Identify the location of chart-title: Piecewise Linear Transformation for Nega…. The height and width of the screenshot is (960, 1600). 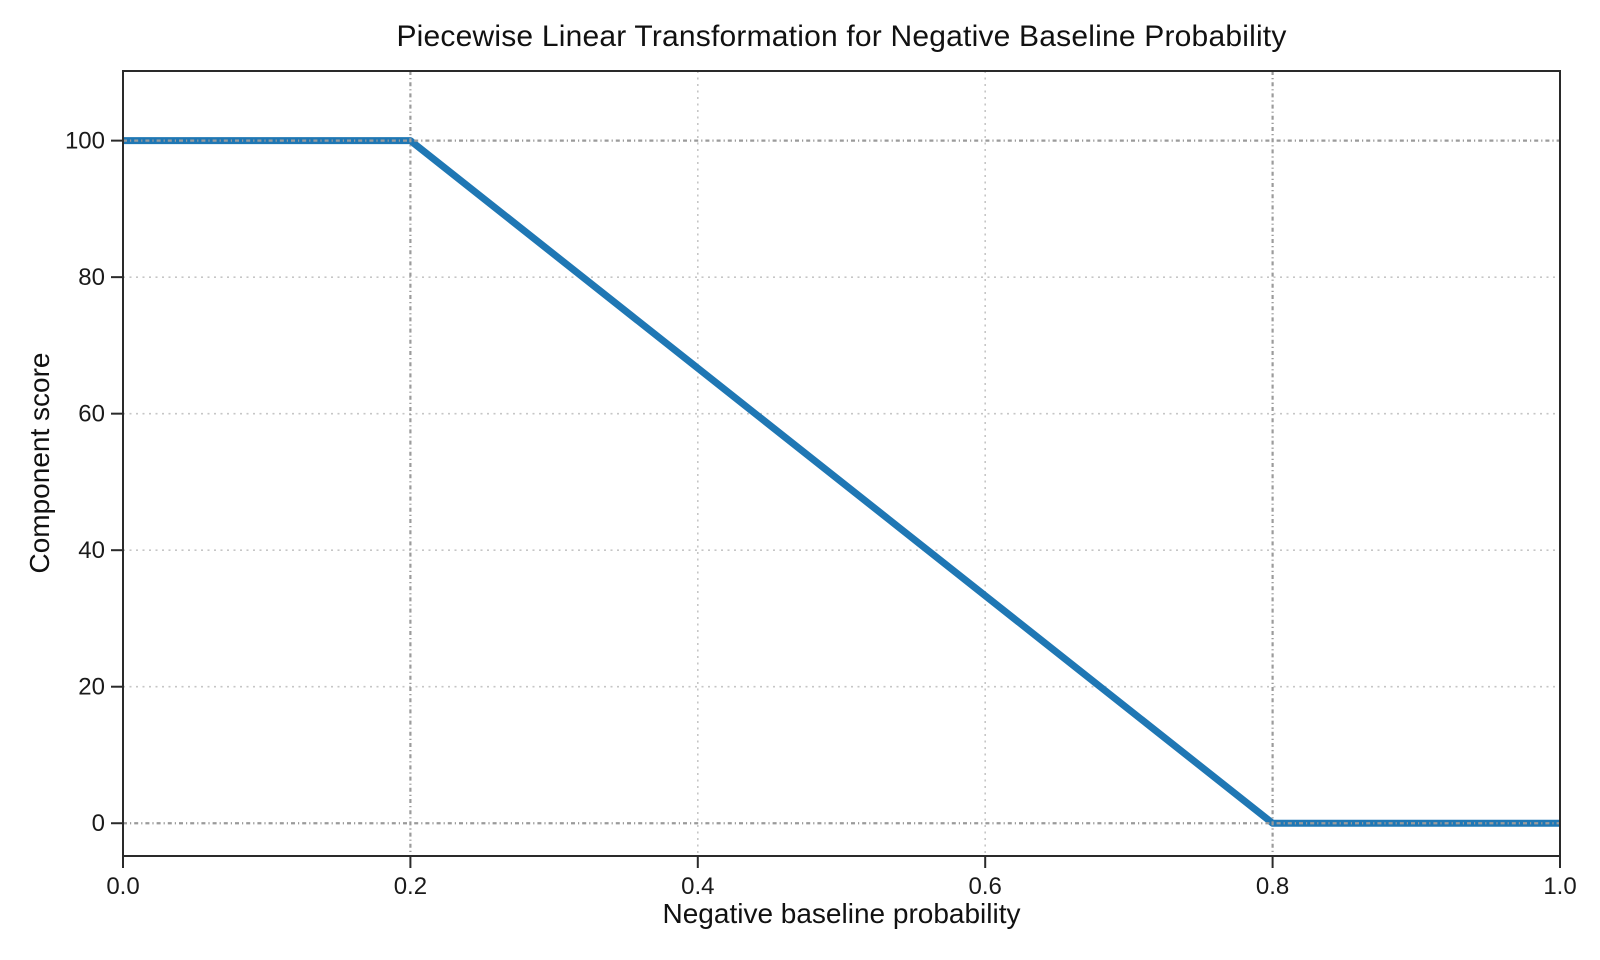
(841, 36).